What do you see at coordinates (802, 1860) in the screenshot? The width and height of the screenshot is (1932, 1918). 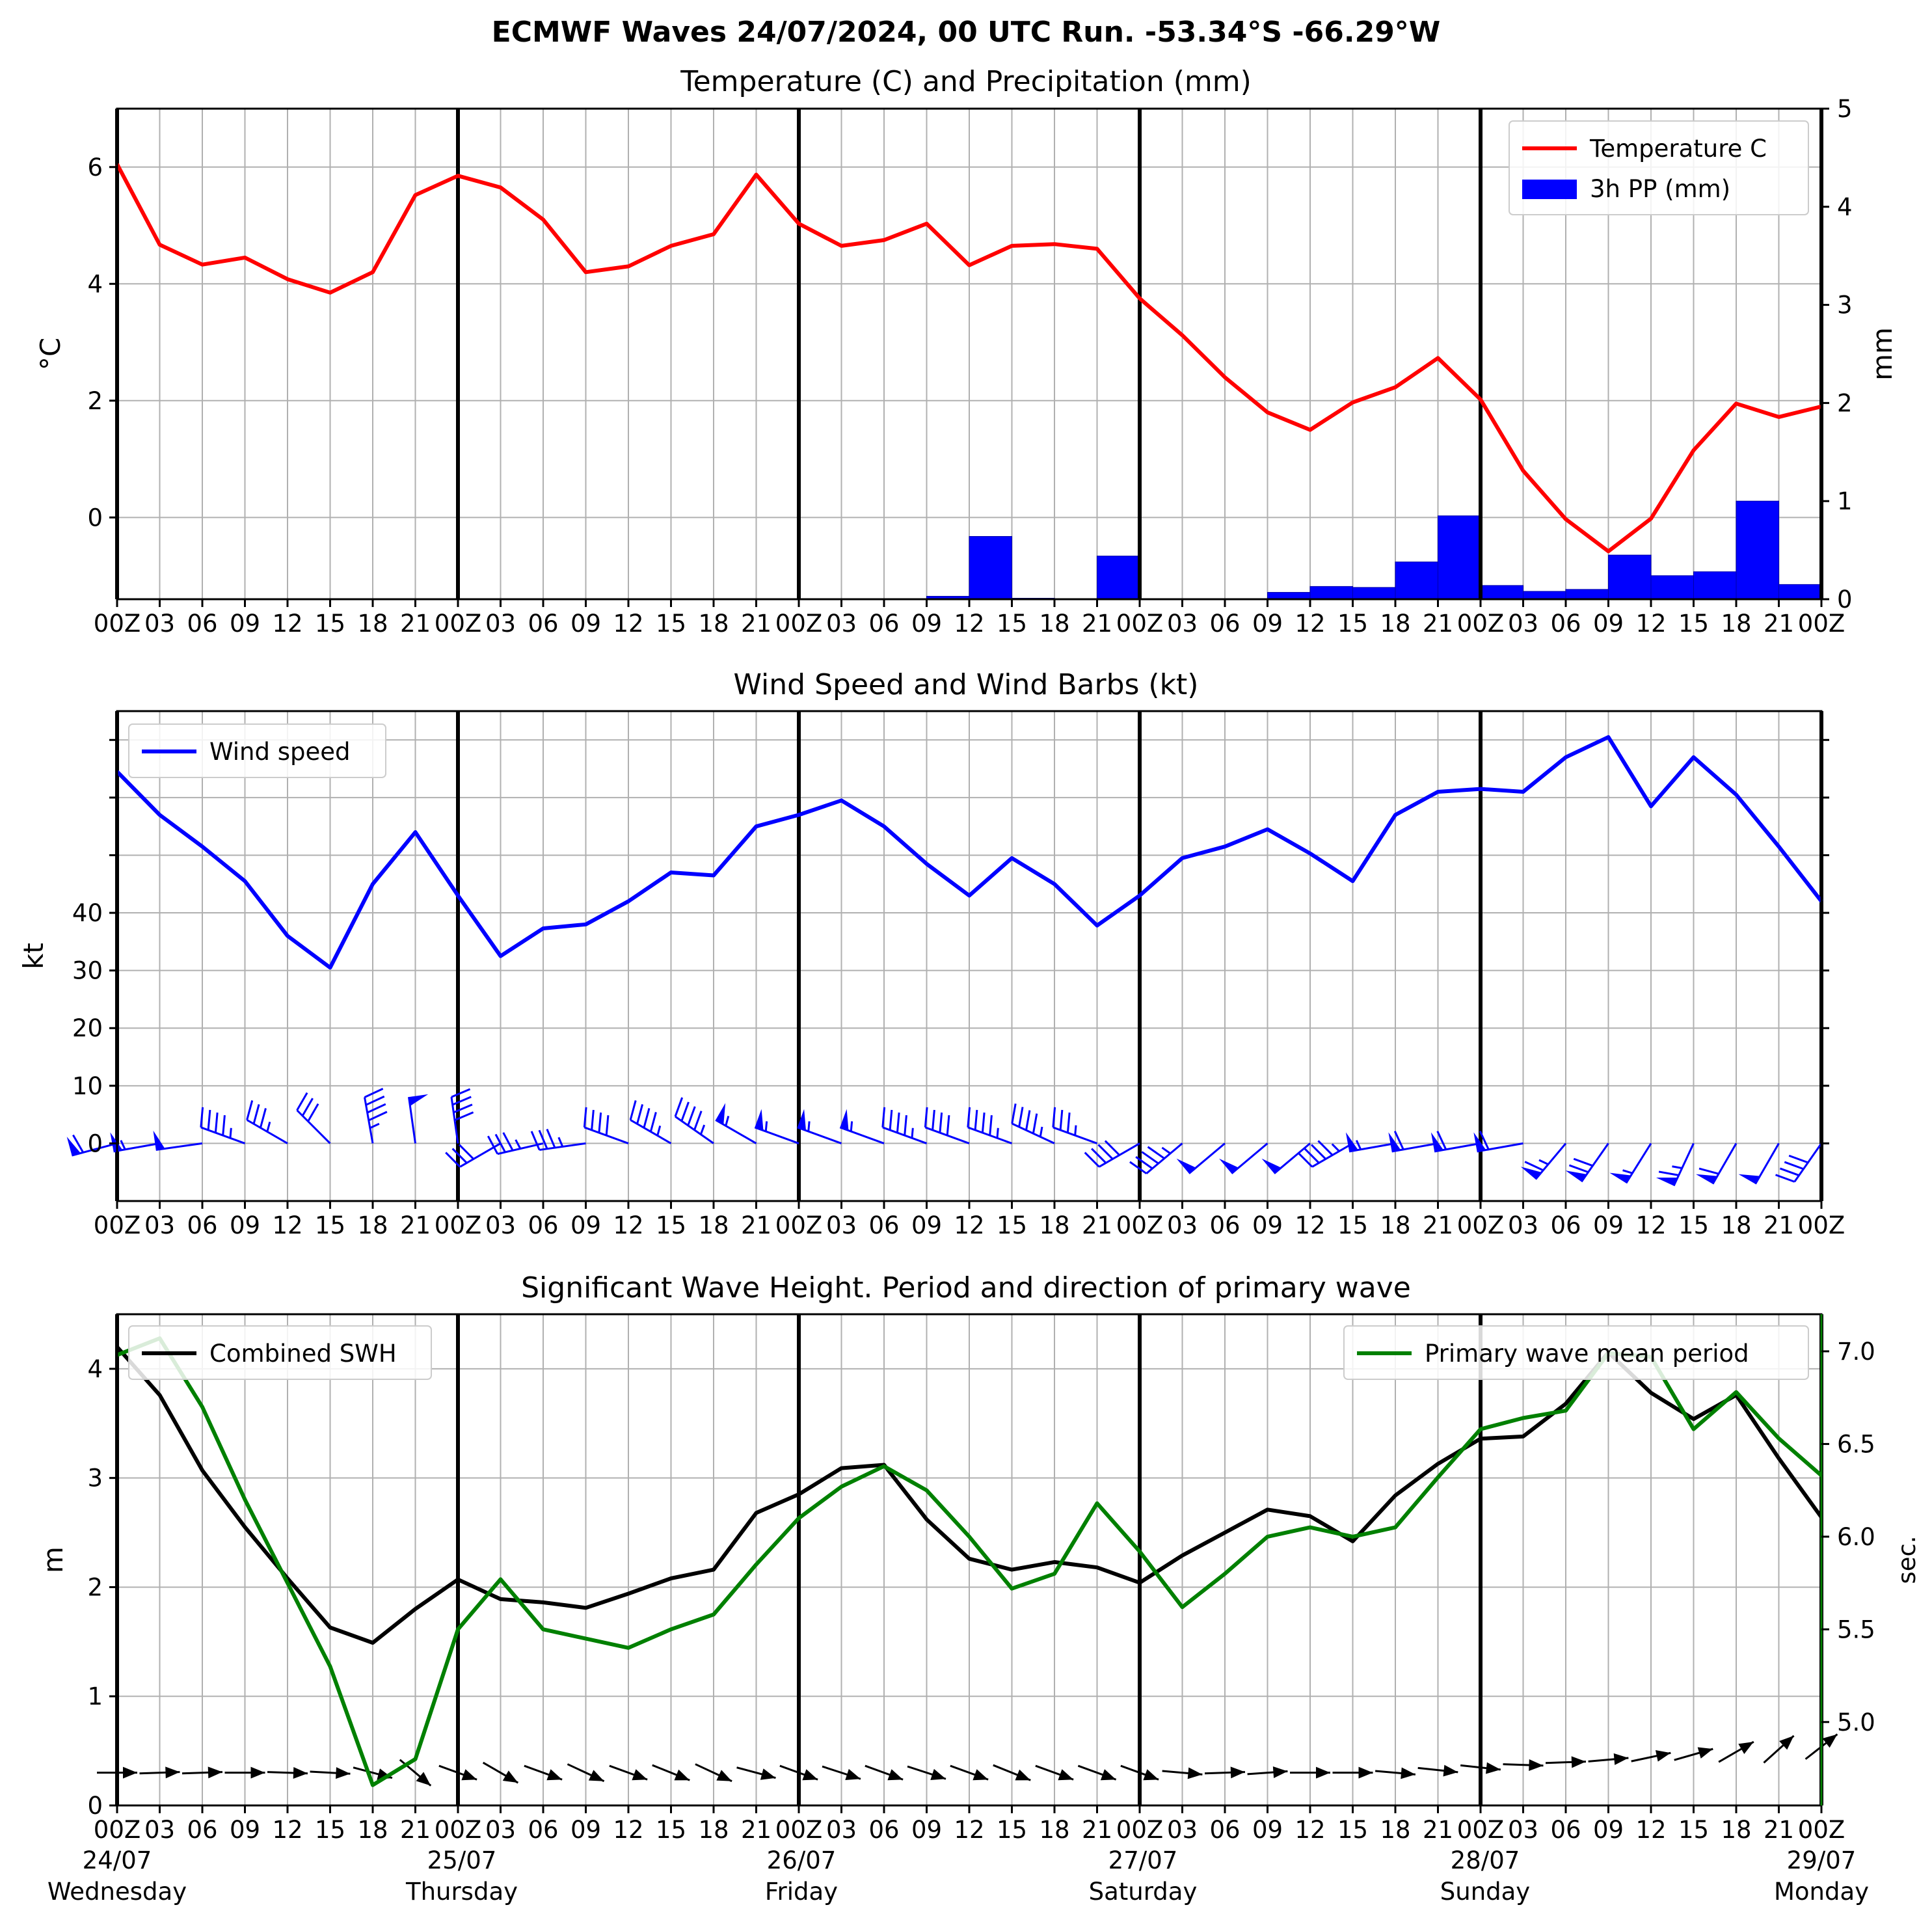 I see `day-date-label: 26/07` at bounding box center [802, 1860].